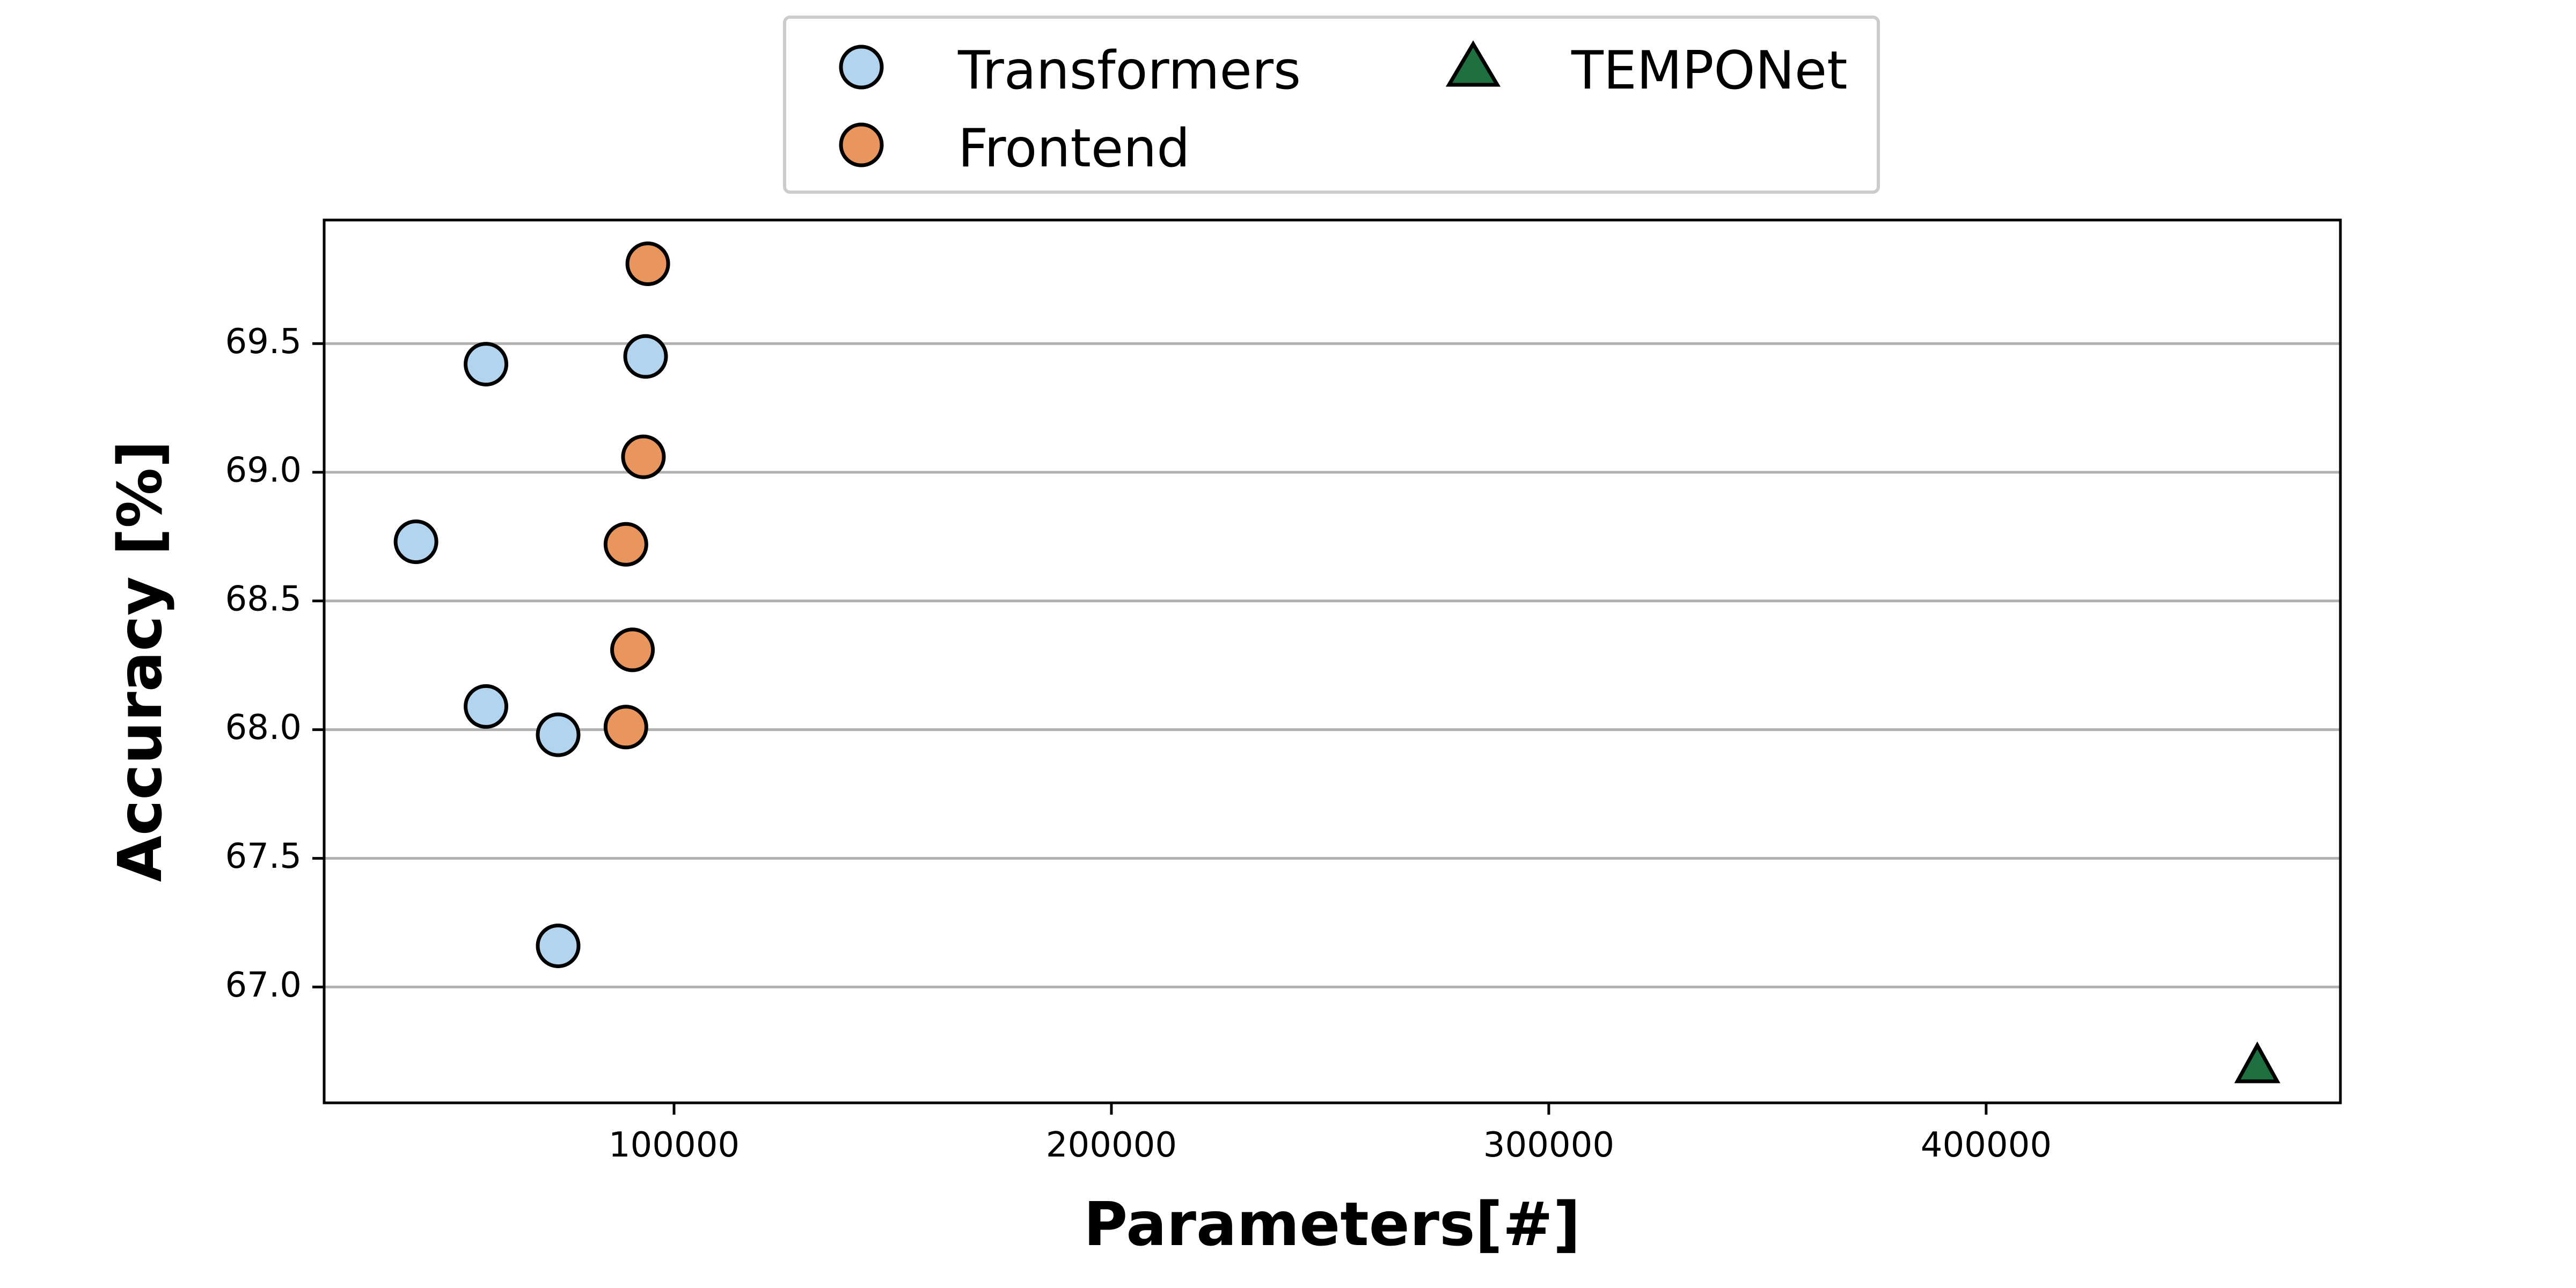 This screenshot has width=2576, height=1288. What do you see at coordinates (263, 985) in the screenshot?
I see `y-tick-label: 67.0` at bounding box center [263, 985].